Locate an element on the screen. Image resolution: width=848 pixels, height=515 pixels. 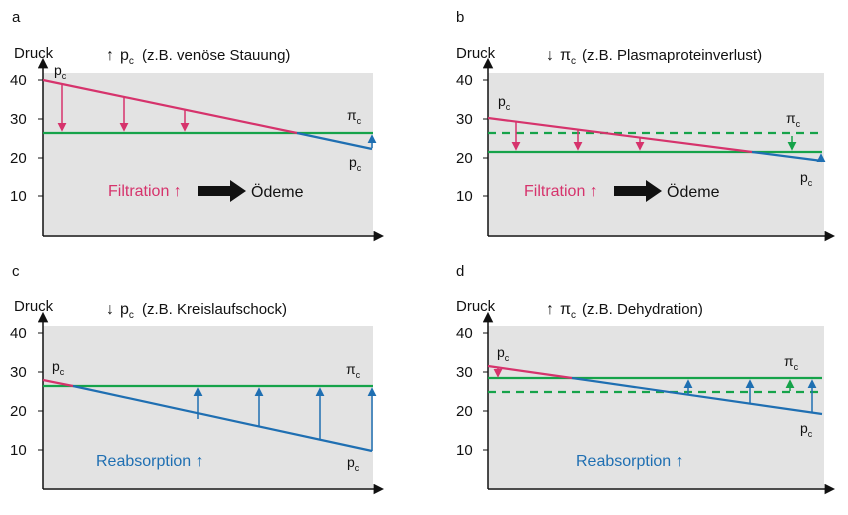
panel-title: (z.B. Kreislaufschock) is located at coordinates (214, 309).